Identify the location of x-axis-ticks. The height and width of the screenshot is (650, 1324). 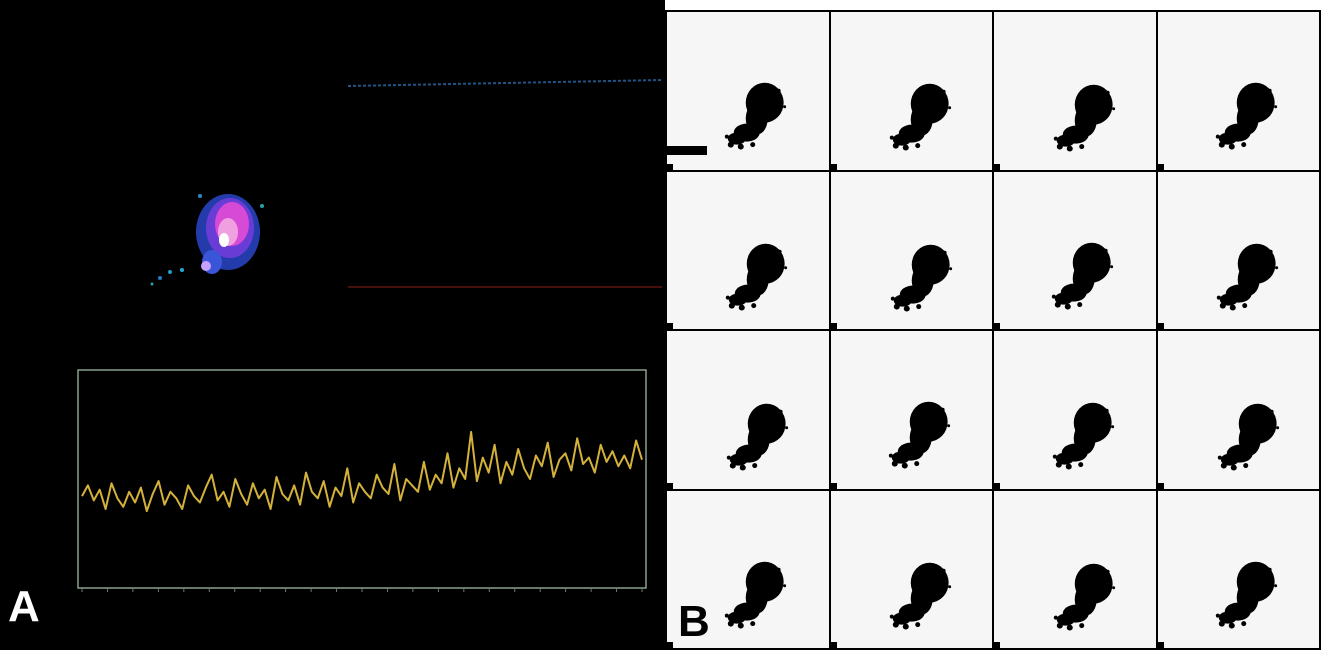
(362, 590).